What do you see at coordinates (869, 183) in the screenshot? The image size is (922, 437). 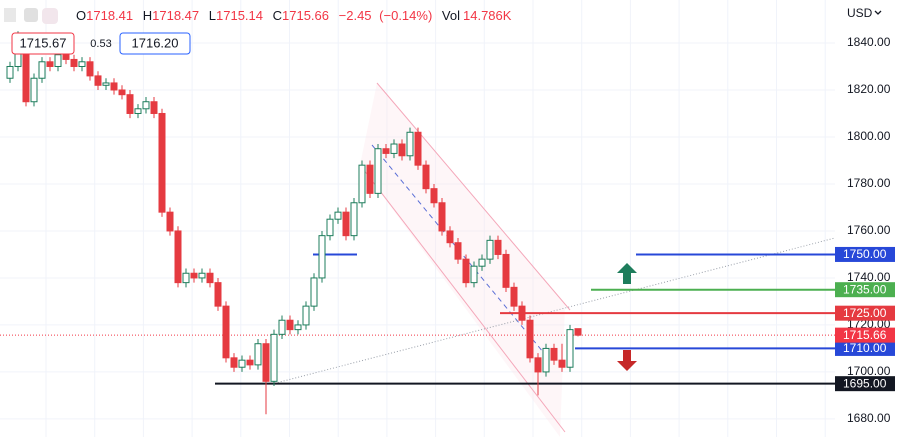 I see `y-tick-label: 1780.00` at bounding box center [869, 183].